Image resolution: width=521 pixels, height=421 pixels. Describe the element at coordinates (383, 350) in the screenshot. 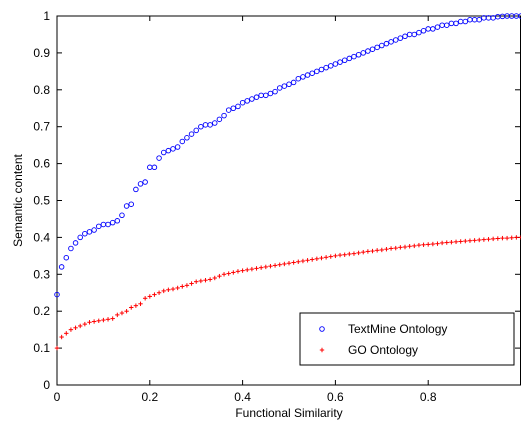

I see `legend-label: GO Ontology` at that location.